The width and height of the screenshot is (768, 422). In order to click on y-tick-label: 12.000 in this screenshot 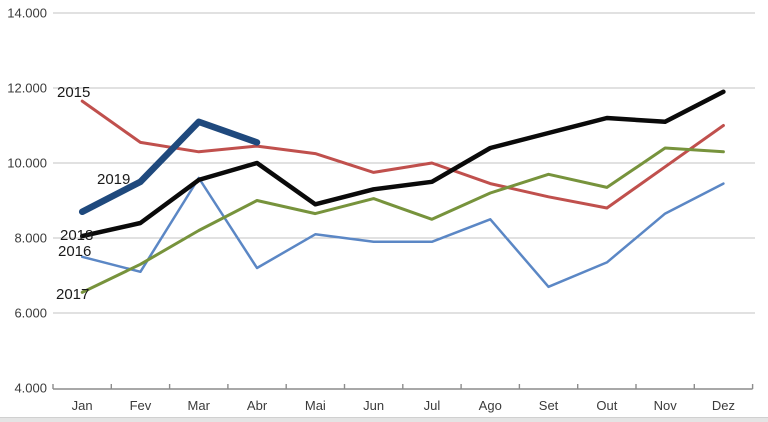, I will do `click(27, 88)`.